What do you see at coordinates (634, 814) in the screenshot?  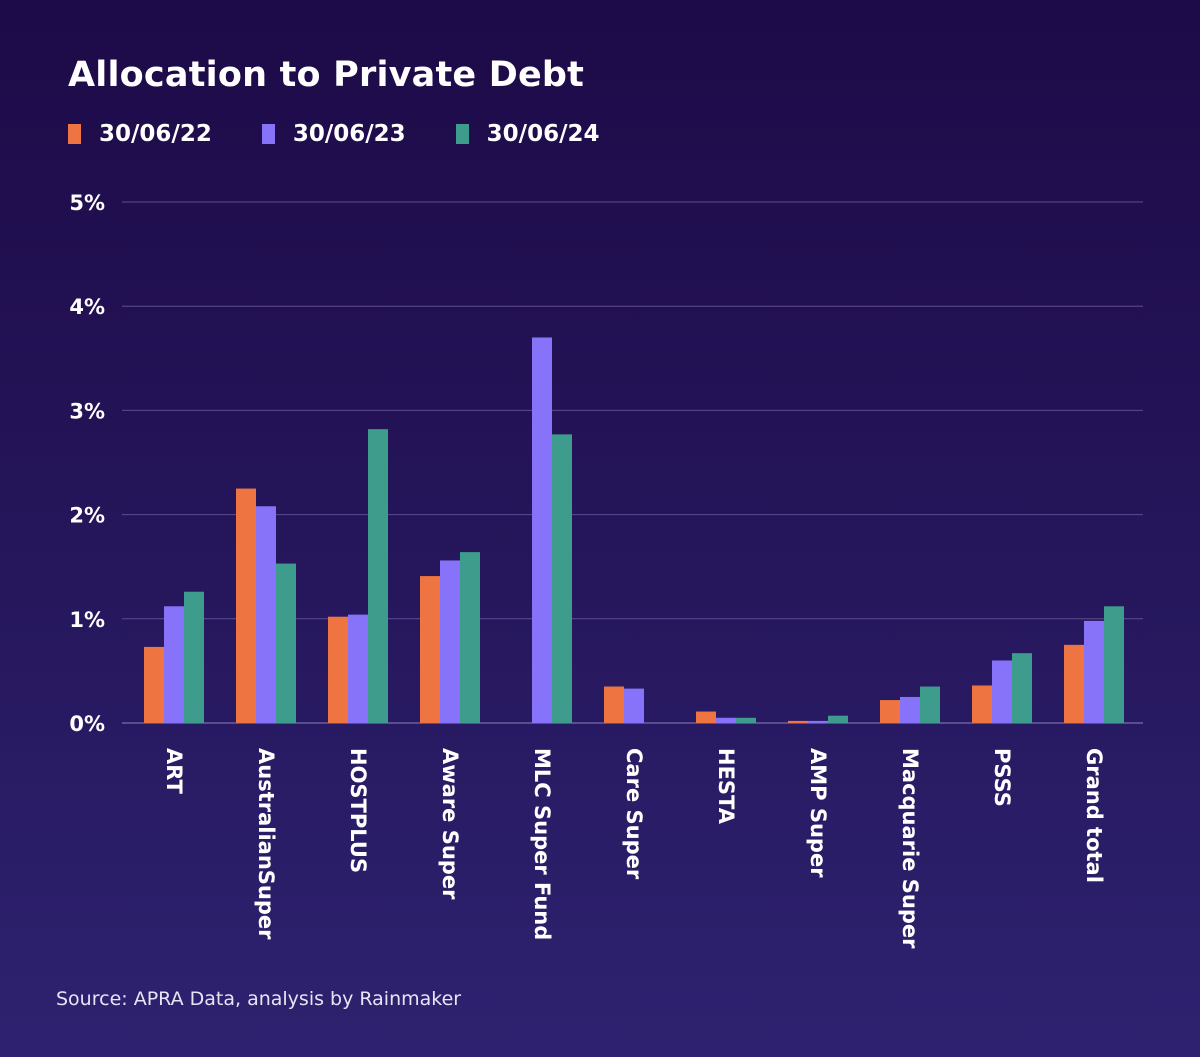 I see `x-tick-label: Care Super` at bounding box center [634, 814].